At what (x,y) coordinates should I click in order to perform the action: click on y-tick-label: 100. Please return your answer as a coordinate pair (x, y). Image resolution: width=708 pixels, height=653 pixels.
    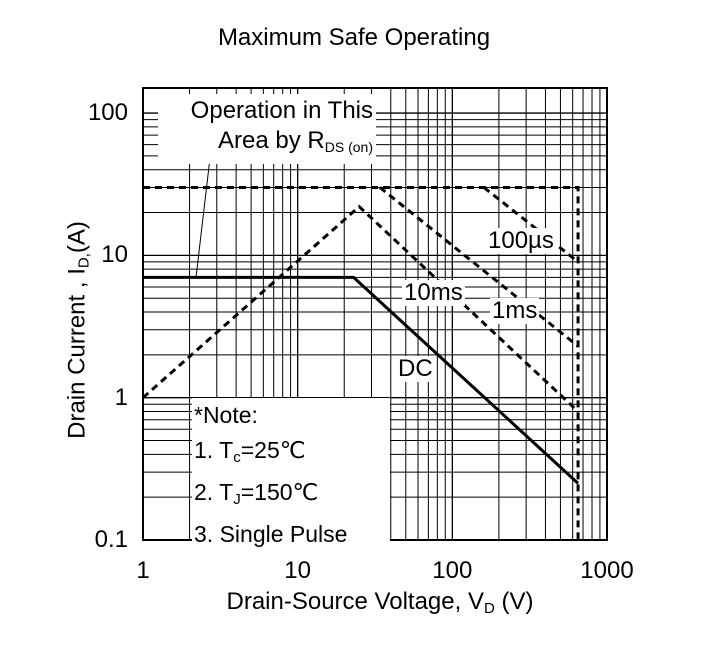
    Looking at the image, I should click on (107, 113).